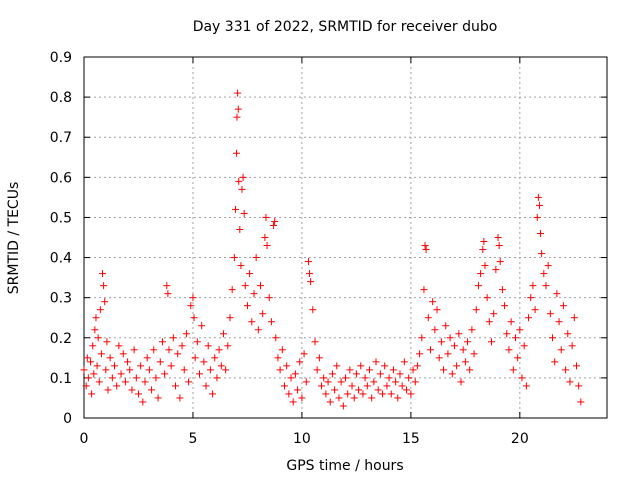 This screenshot has height=480, width=640. What do you see at coordinates (344, 466) in the screenshot?
I see `x-axis-label: GPS time / hours` at bounding box center [344, 466].